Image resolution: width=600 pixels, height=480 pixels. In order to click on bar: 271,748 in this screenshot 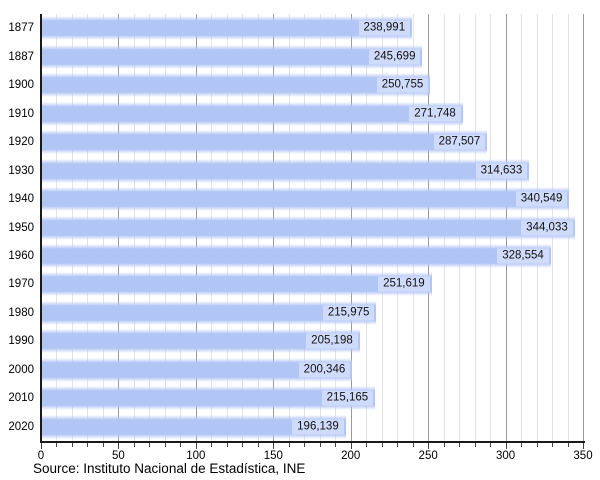, I will do `click(252, 113)`.